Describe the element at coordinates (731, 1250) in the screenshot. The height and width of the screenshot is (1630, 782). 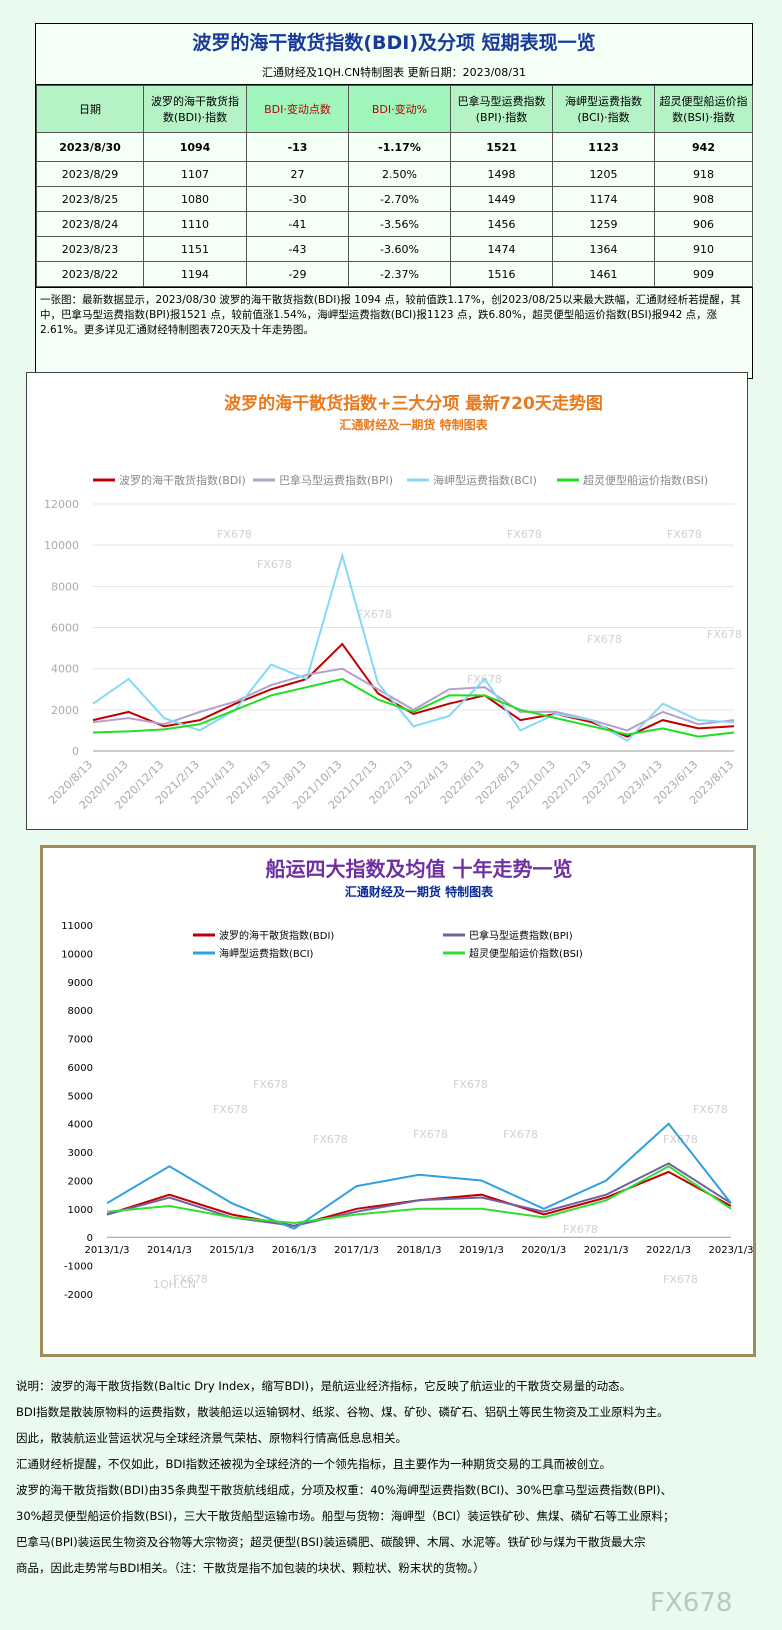
I see `x-tick-label: 2023/1/3` at that location.